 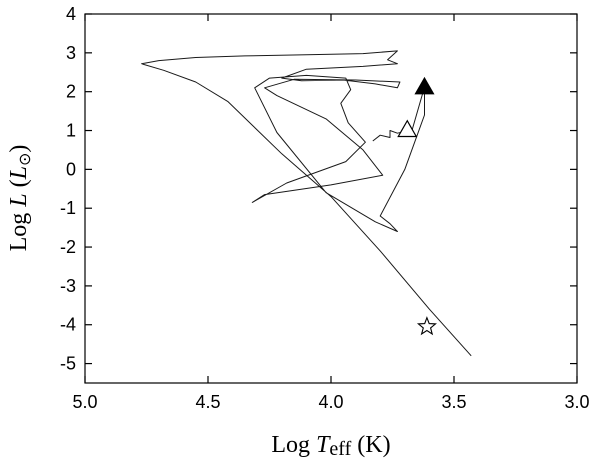 I want to click on x-axis-title: Log Teff (K), so click(x=330, y=446).